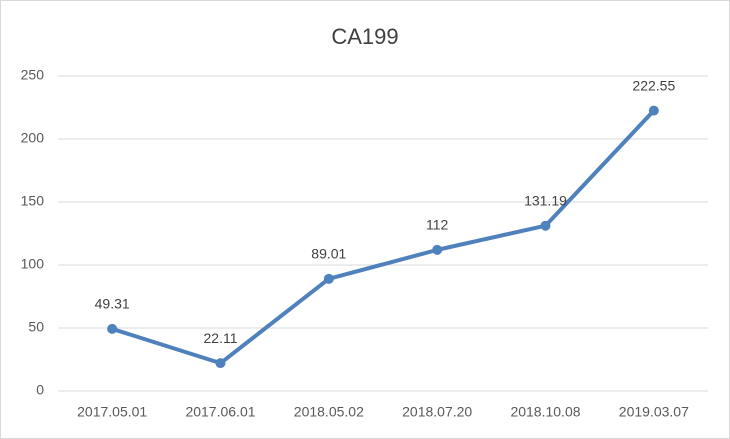  I want to click on y-tick-label: 50, so click(36, 327).